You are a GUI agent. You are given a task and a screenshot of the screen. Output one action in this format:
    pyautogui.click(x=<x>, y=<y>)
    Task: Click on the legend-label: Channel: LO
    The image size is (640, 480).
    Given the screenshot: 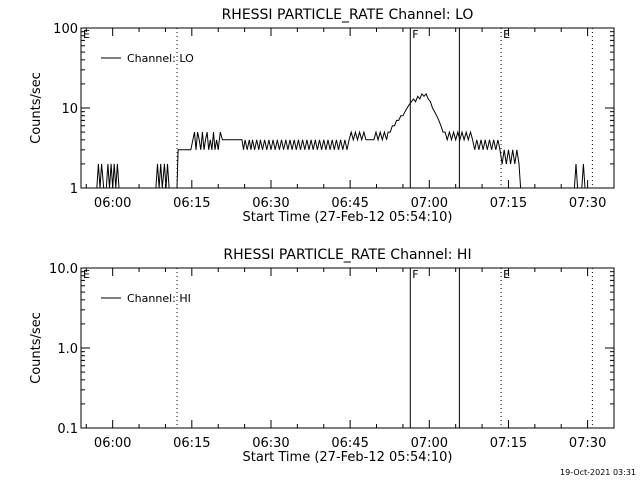 What is the action you would take?
    pyautogui.click(x=160, y=58)
    